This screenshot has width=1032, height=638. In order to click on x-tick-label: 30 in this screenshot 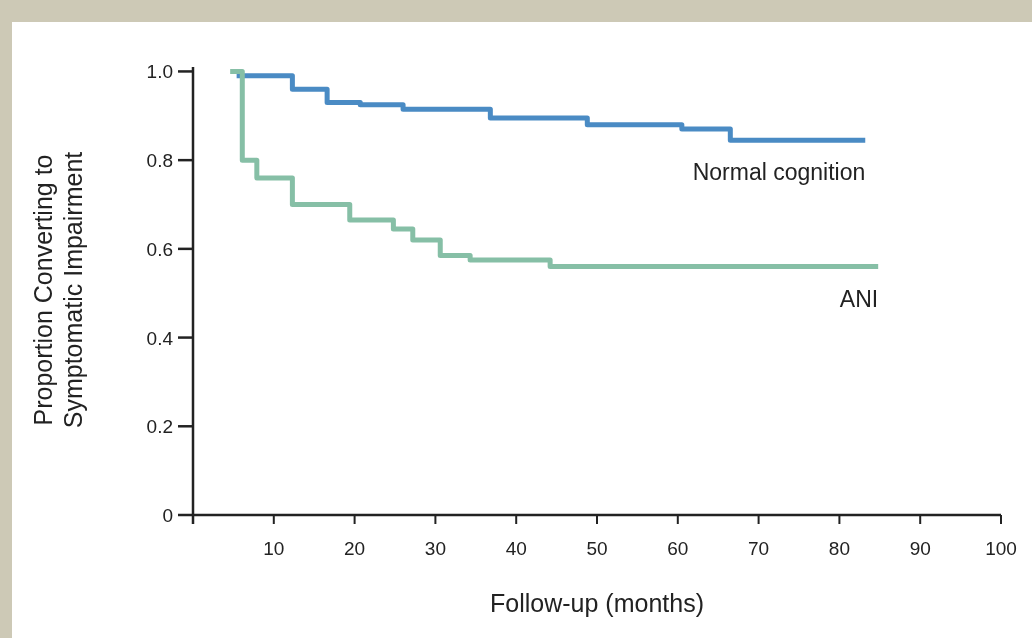, I will do `click(435, 548)`.